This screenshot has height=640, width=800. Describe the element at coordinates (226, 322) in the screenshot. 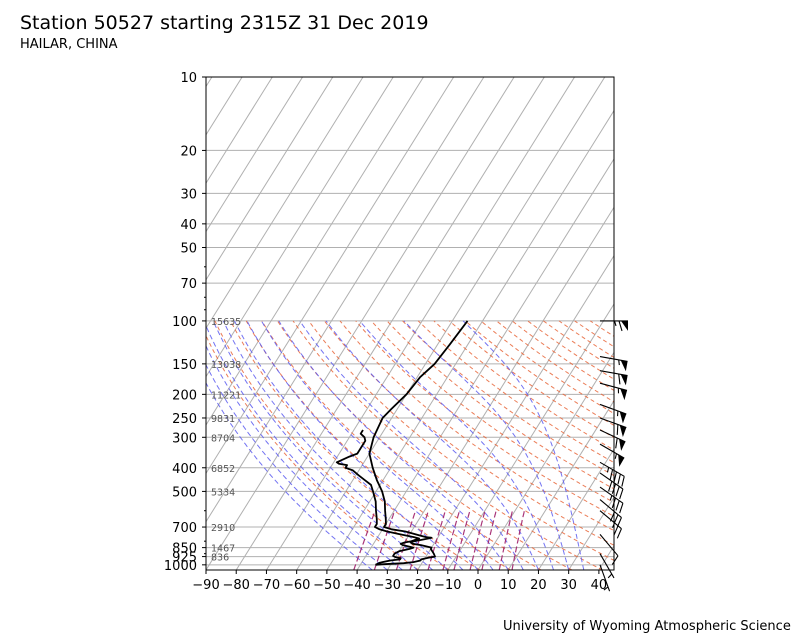

I see `height-label: 15635` at that location.